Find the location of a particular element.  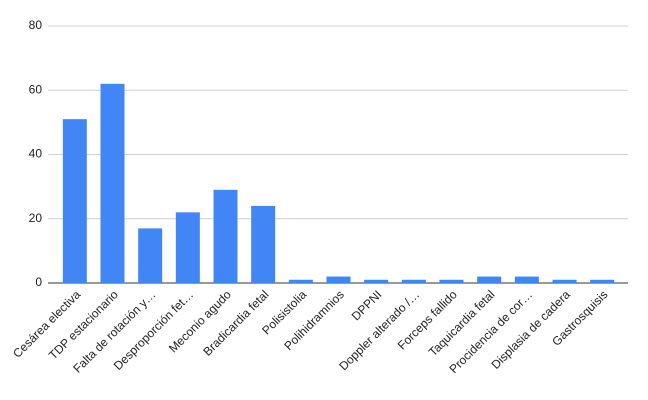

x-tick-label: Bradicardia fetal is located at coordinates (235, 322).